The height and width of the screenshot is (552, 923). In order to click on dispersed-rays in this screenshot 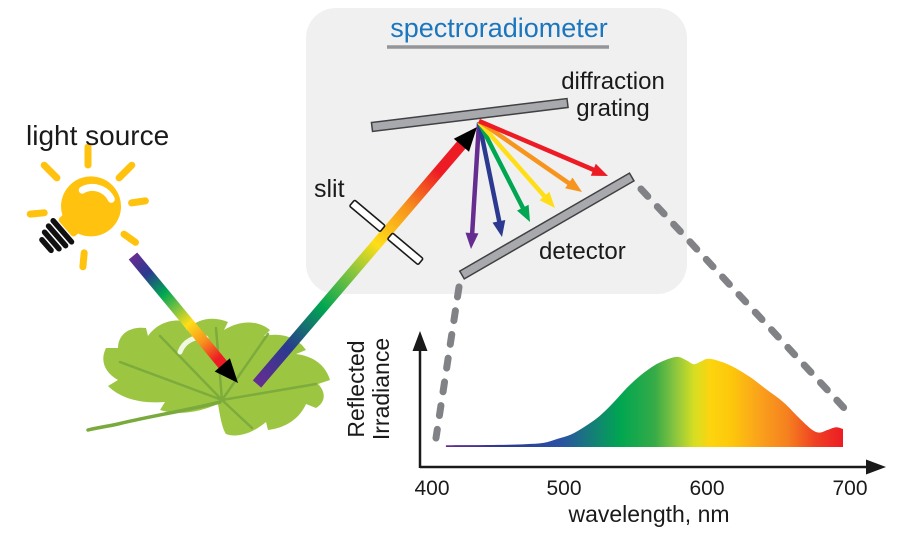, I will do `click(536, 183)`.